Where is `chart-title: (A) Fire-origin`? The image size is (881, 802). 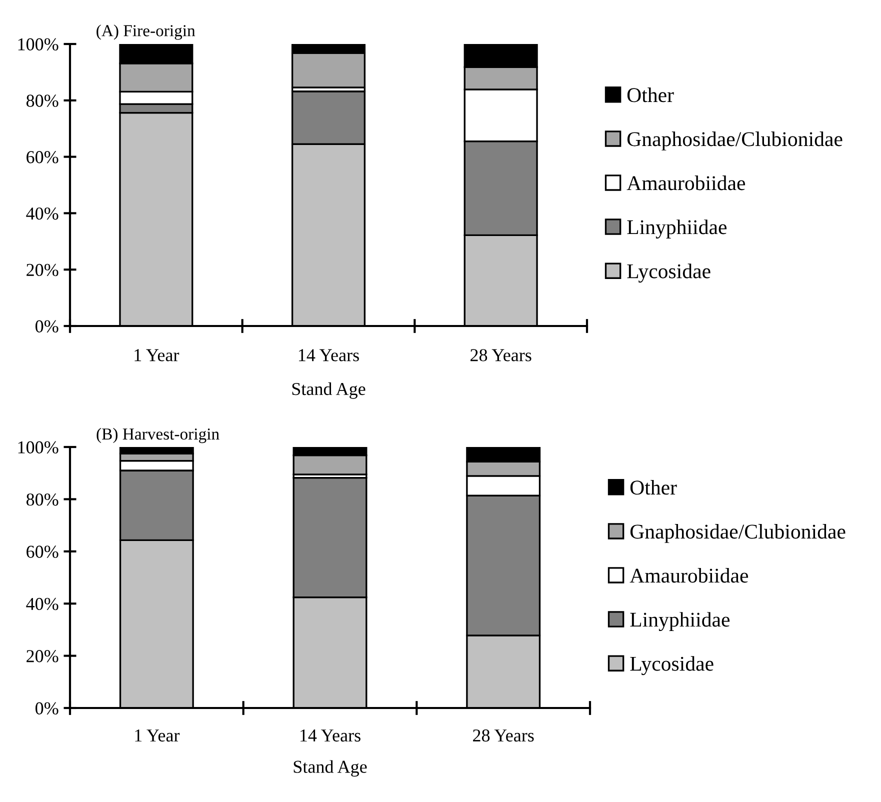 chart-title: (A) Fire-origin is located at coordinates (146, 32).